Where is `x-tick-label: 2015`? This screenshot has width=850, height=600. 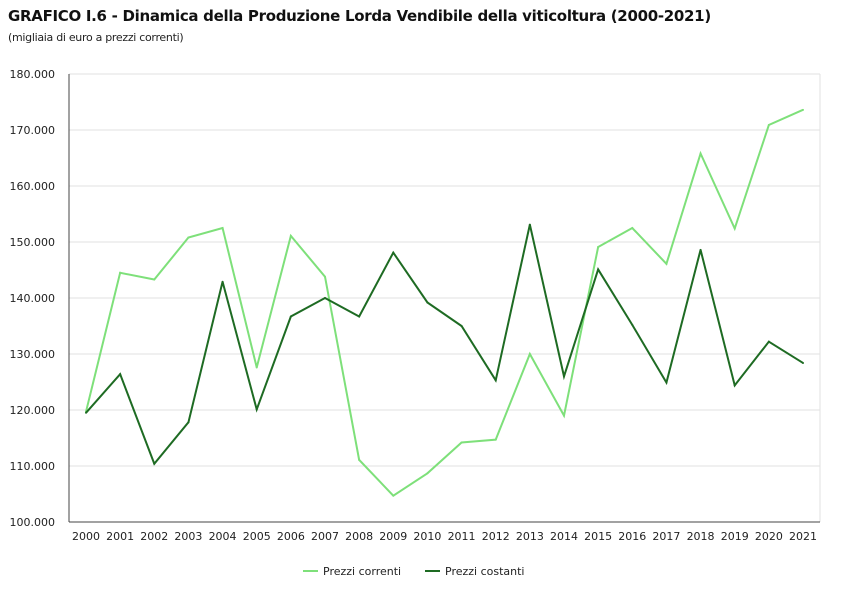
x-tick-label: 2015 is located at coordinates (598, 536).